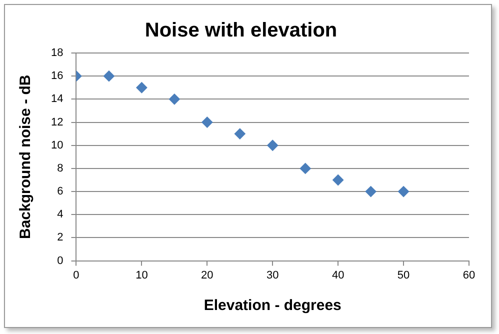 This screenshot has width=499, height=334. I want to click on chart-title: Noise with elevation, so click(241, 31).